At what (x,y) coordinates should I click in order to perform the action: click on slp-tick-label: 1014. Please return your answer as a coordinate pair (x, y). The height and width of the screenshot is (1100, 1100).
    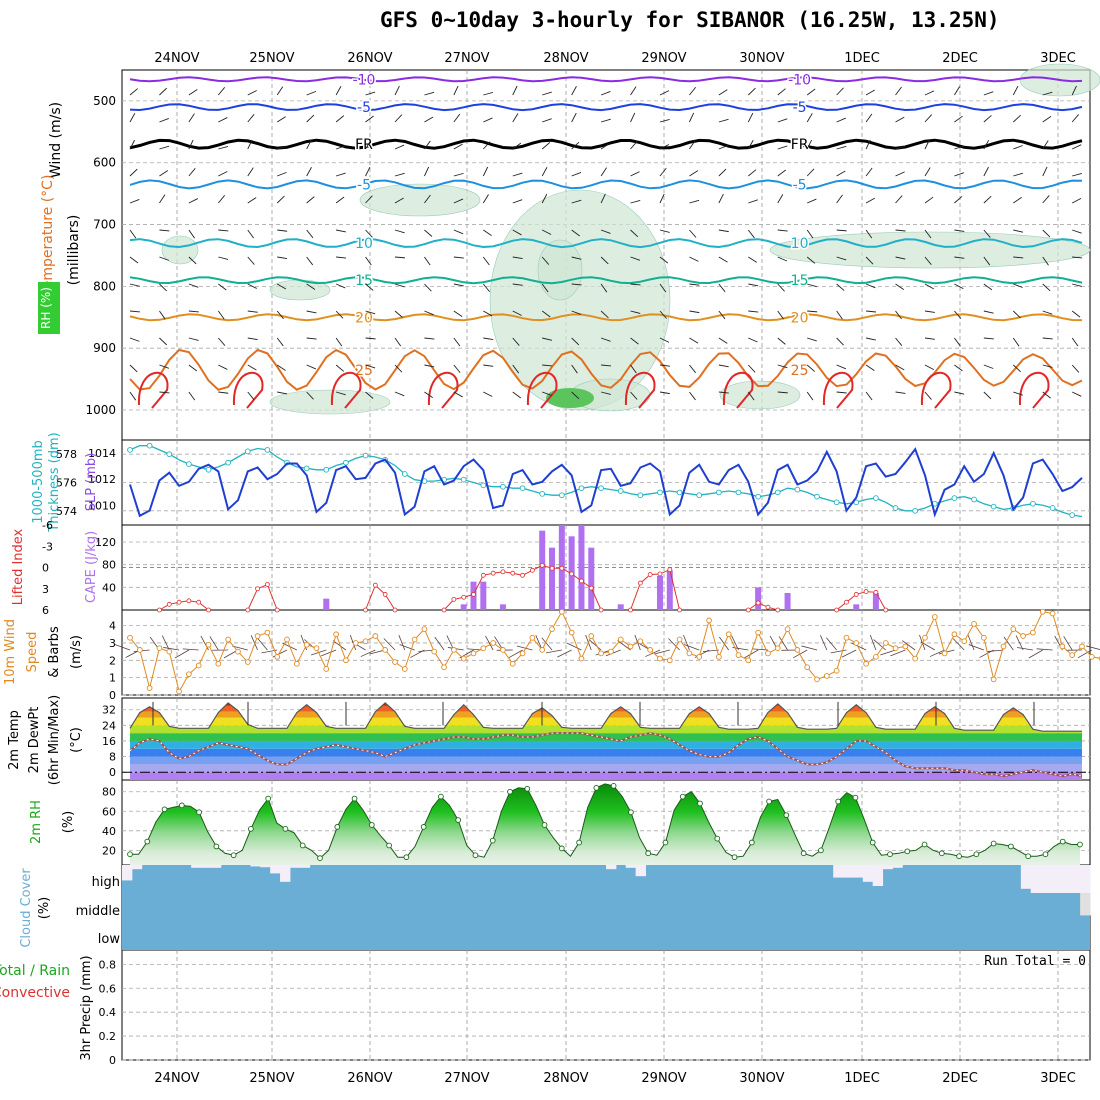
    Looking at the image, I should click on (102, 453).